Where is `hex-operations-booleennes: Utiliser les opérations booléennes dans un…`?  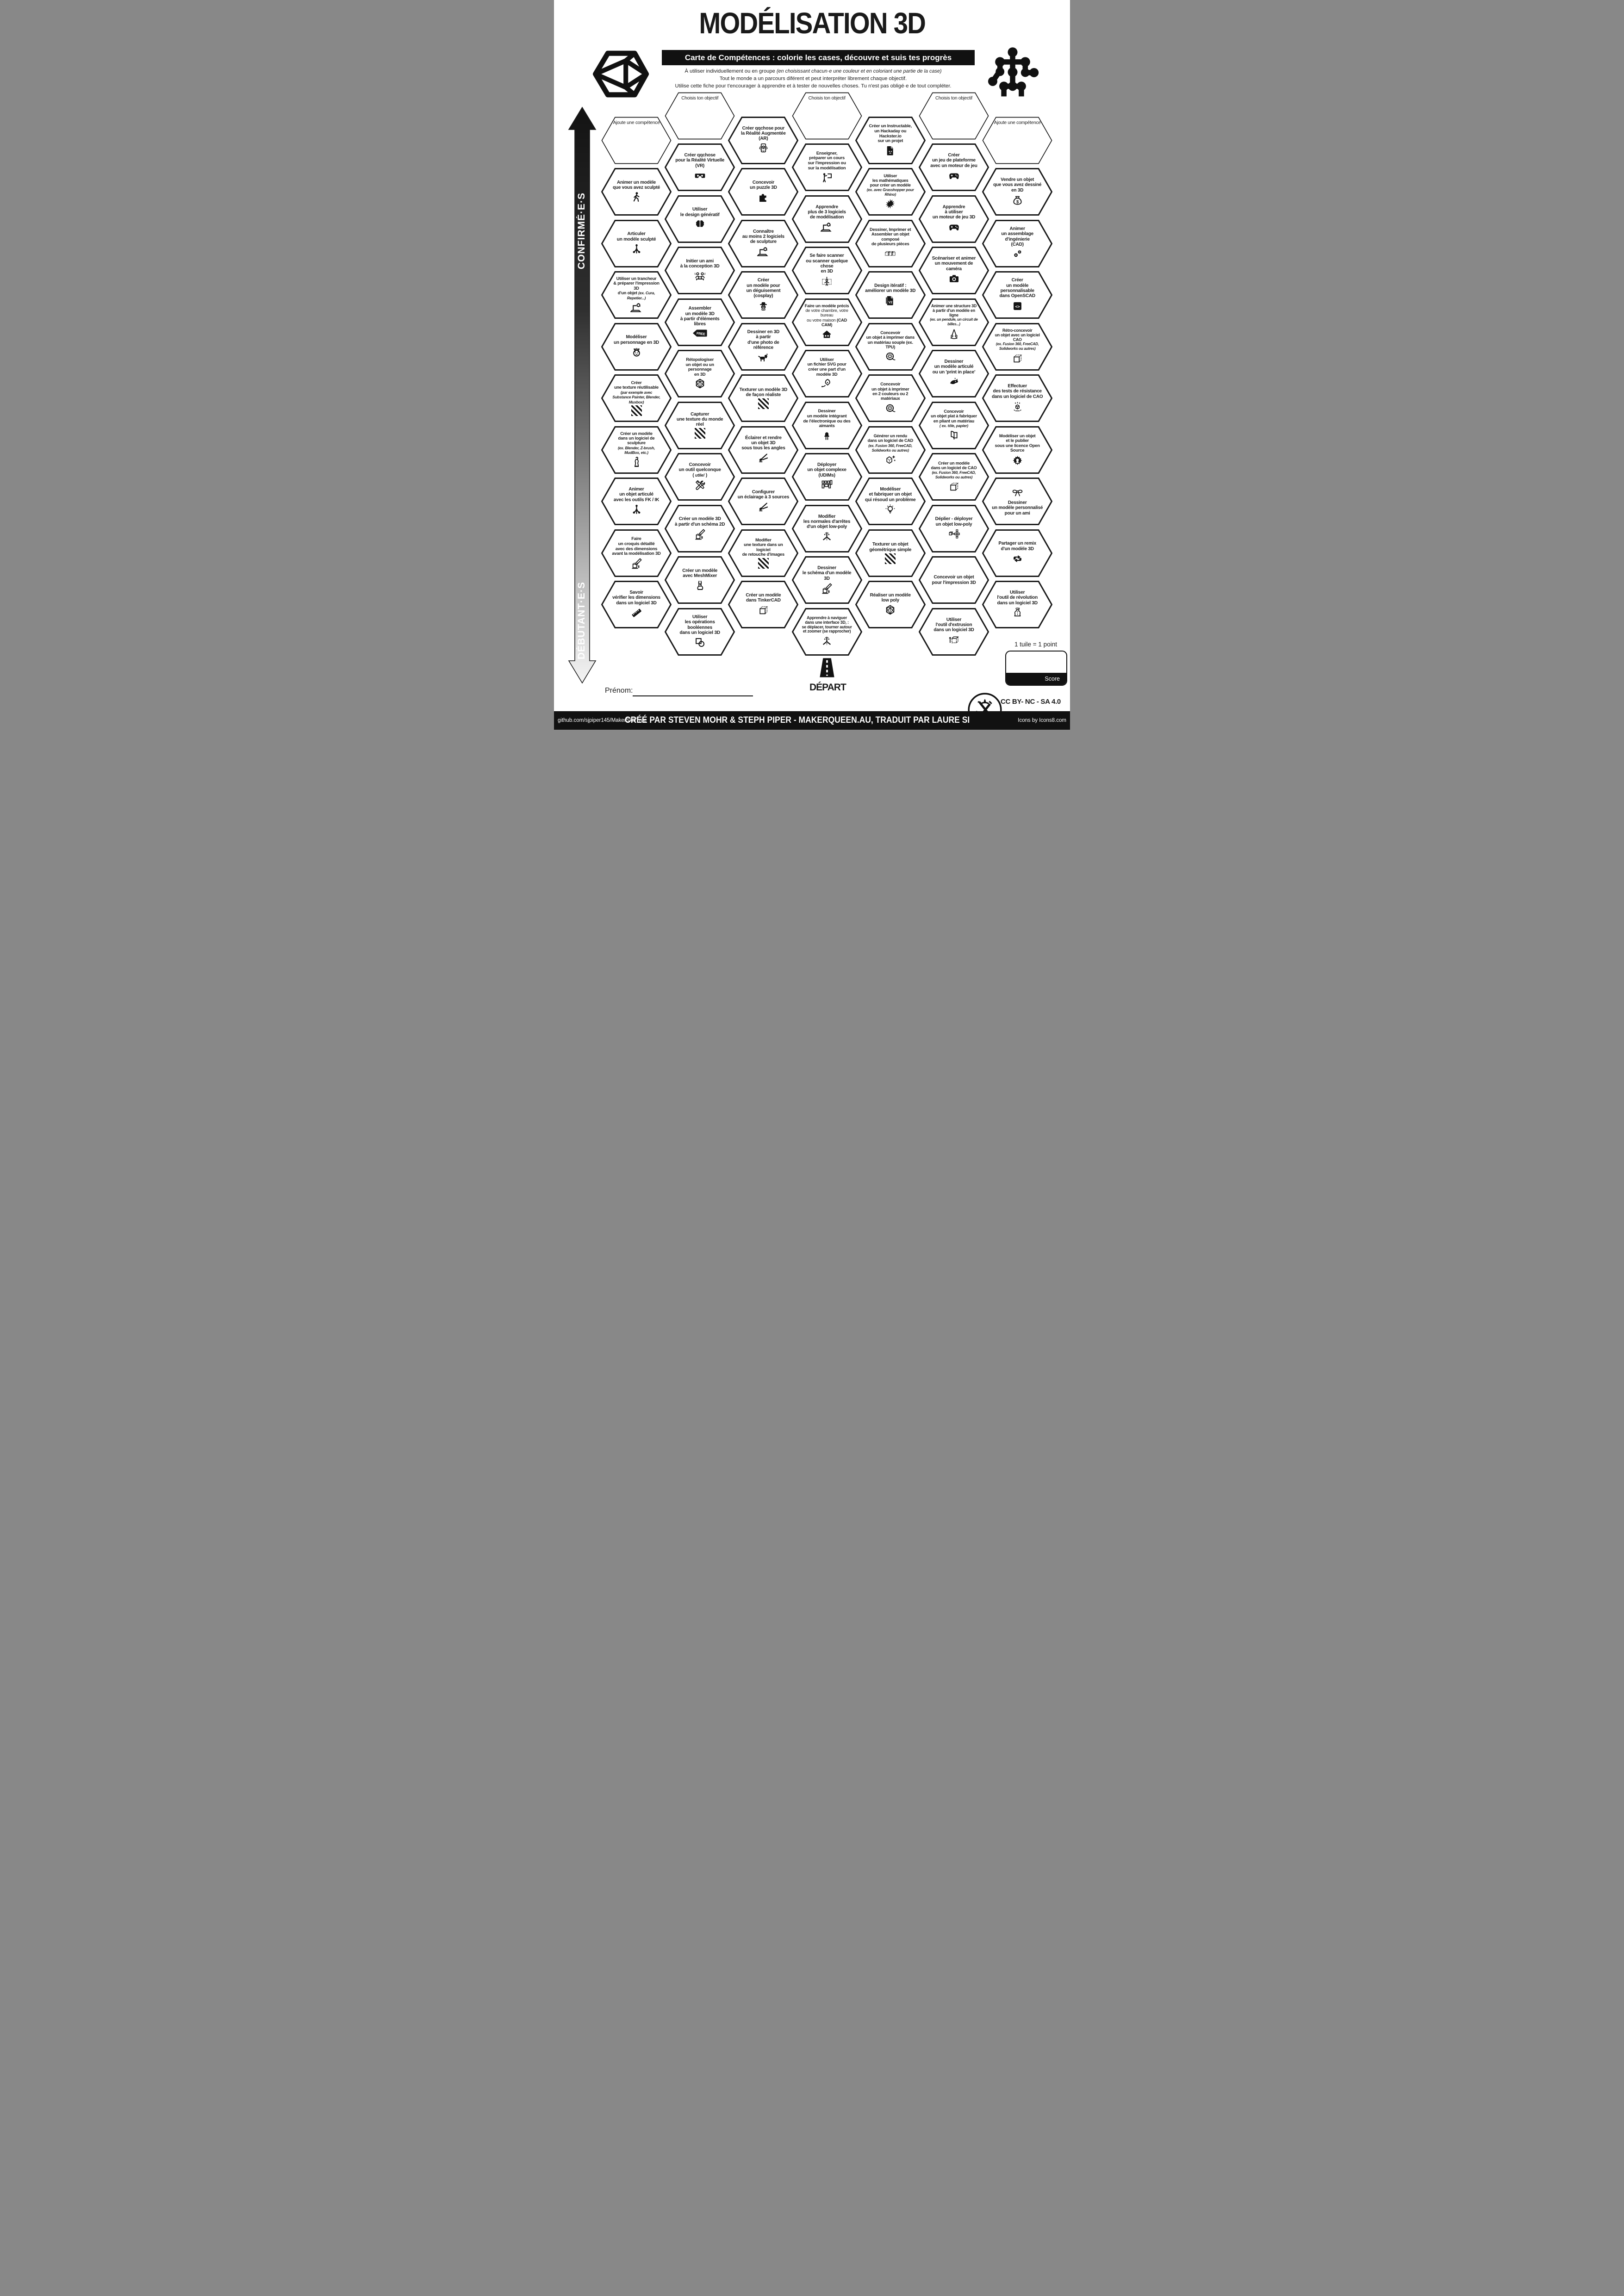
hex-operations-booleennes: Utiliser les opérations booléennes dans un… is located at coordinates (700, 632).